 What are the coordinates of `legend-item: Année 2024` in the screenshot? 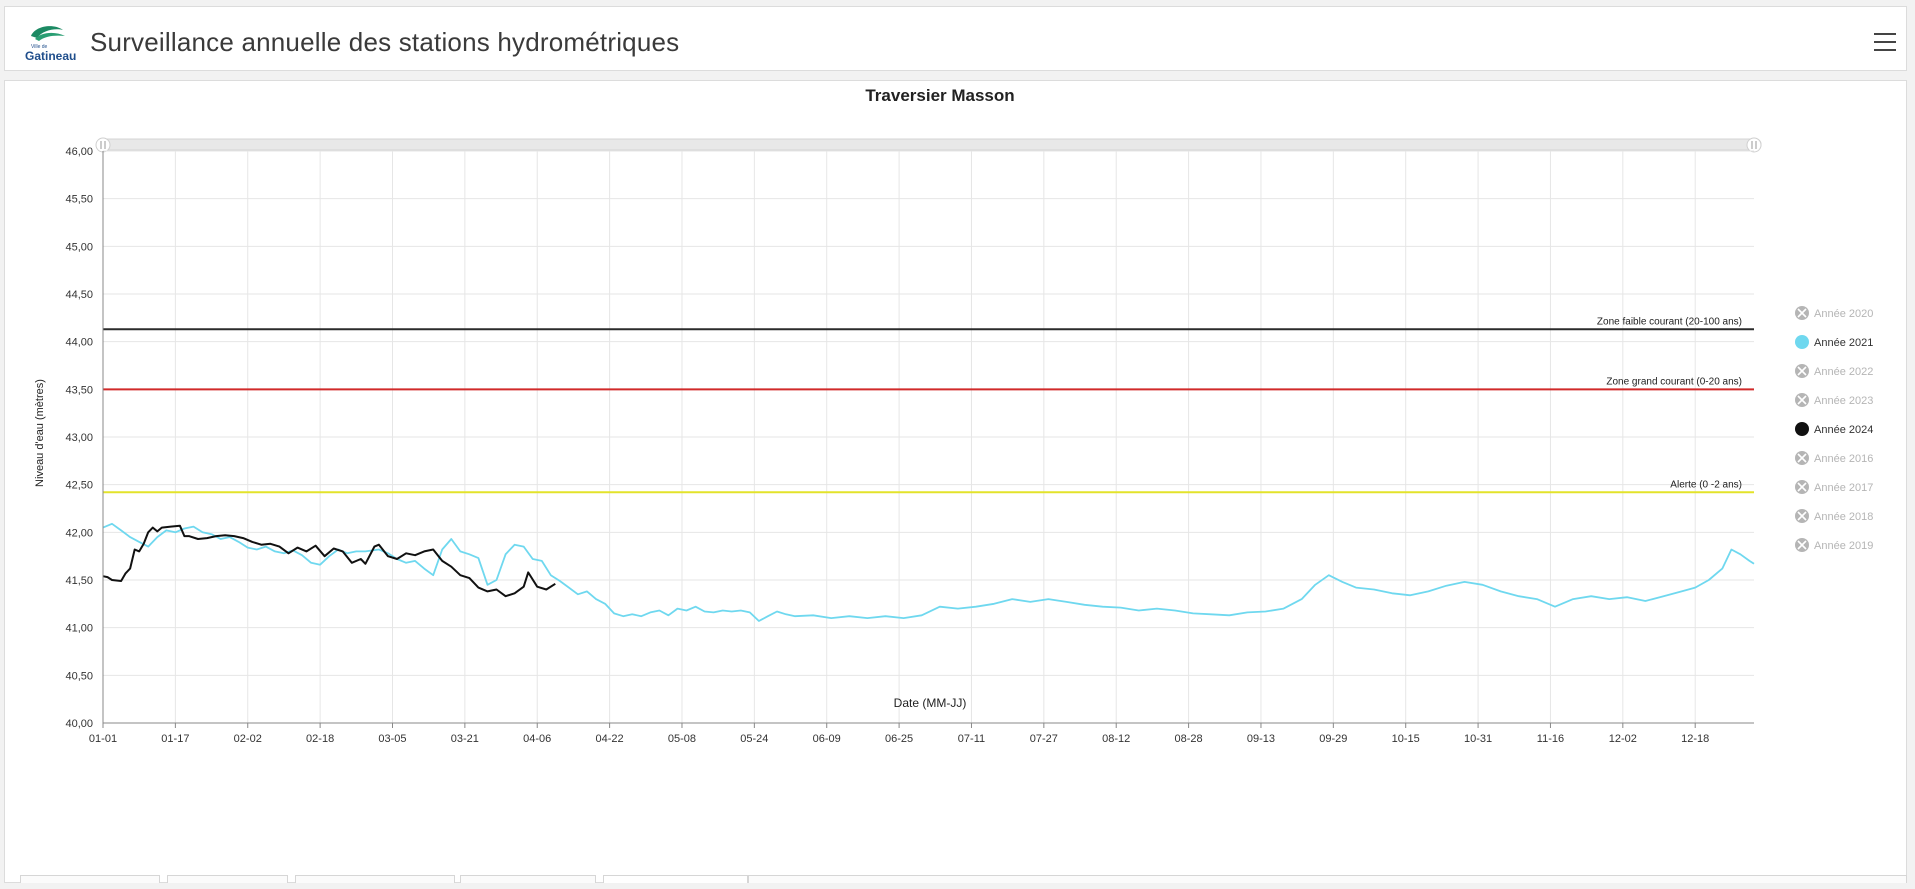 It's located at (1834, 429).